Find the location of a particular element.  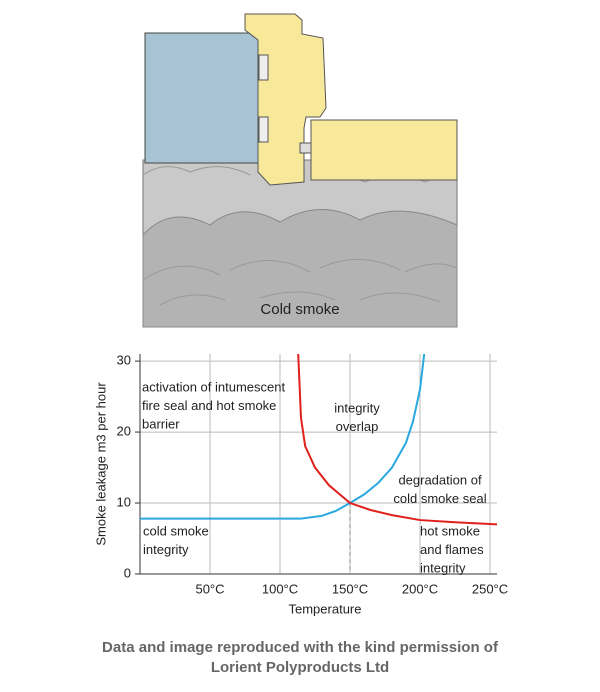

y-axis-label: Smoke leakage m3 per hour is located at coordinates (100, 464).